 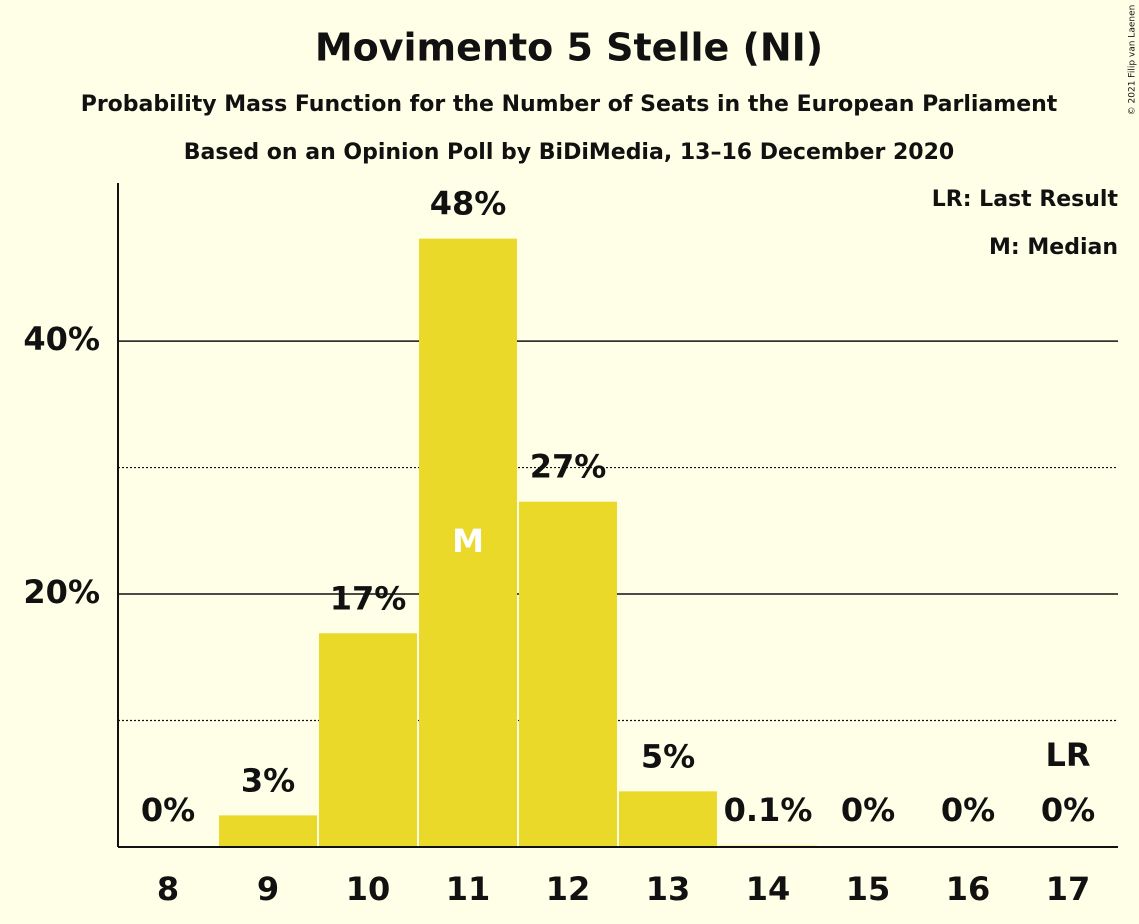 What do you see at coordinates (868, 889) in the screenshot?
I see `x-tick-label: 15` at bounding box center [868, 889].